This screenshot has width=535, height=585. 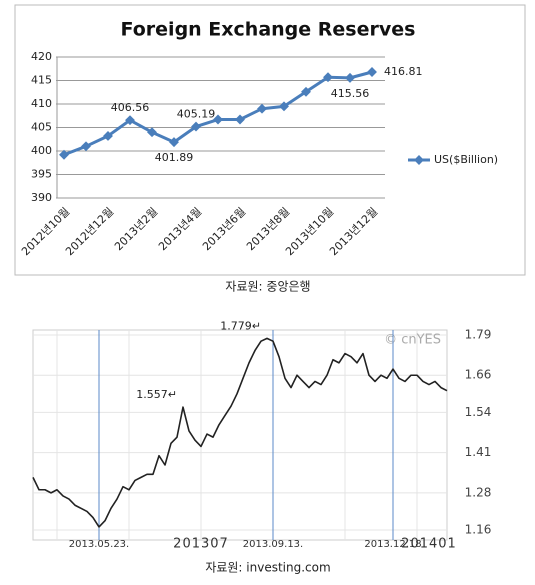 I want to click on y-tick-label: 1.54, so click(x=478, y=412).